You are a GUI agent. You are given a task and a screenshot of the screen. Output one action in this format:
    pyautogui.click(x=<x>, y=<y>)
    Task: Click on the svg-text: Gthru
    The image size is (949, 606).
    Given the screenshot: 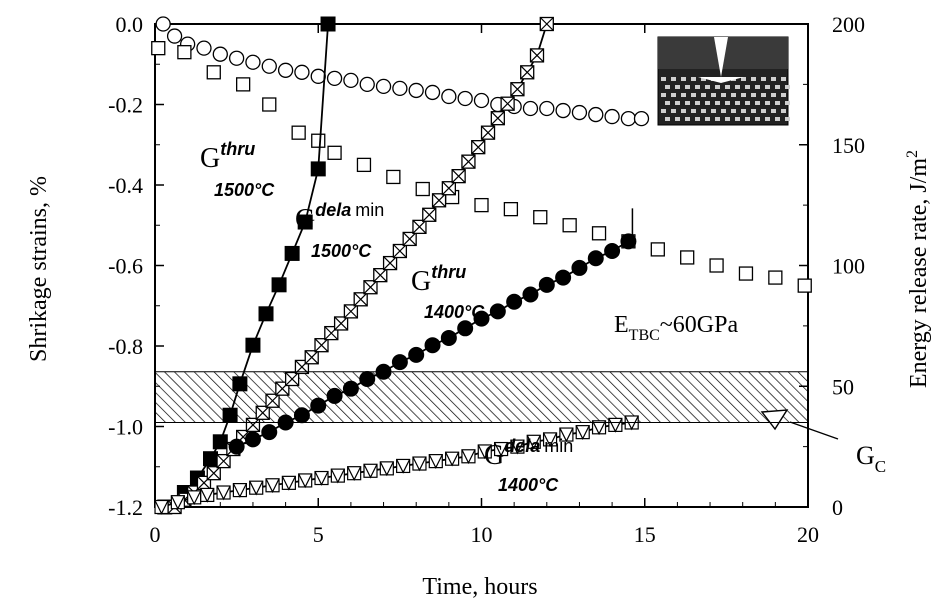 What is the action you would take?
    pyautogui.click(x=227, y=156)
    